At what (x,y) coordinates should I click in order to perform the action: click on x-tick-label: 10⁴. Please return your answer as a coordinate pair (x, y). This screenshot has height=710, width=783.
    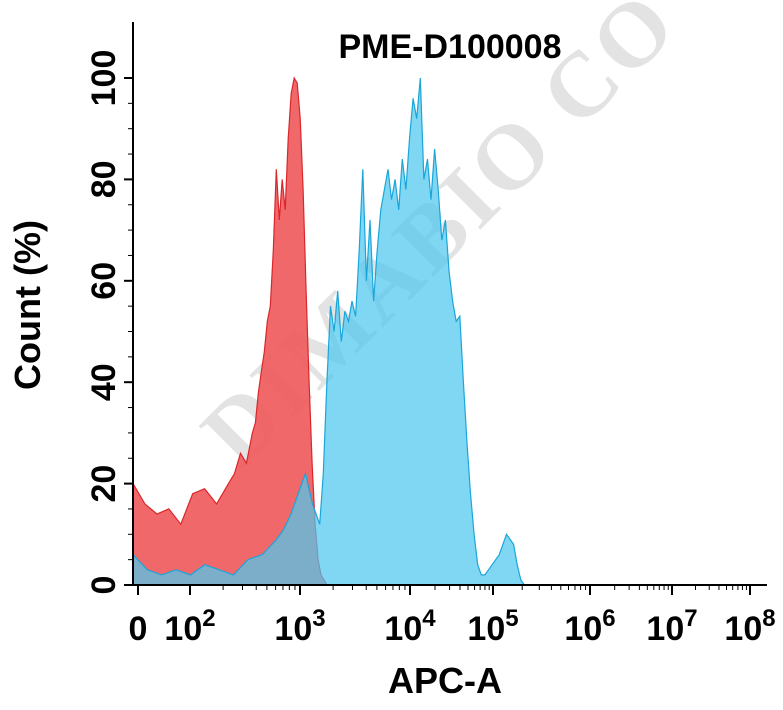
    Looking at the image, I should click on (410, 626).